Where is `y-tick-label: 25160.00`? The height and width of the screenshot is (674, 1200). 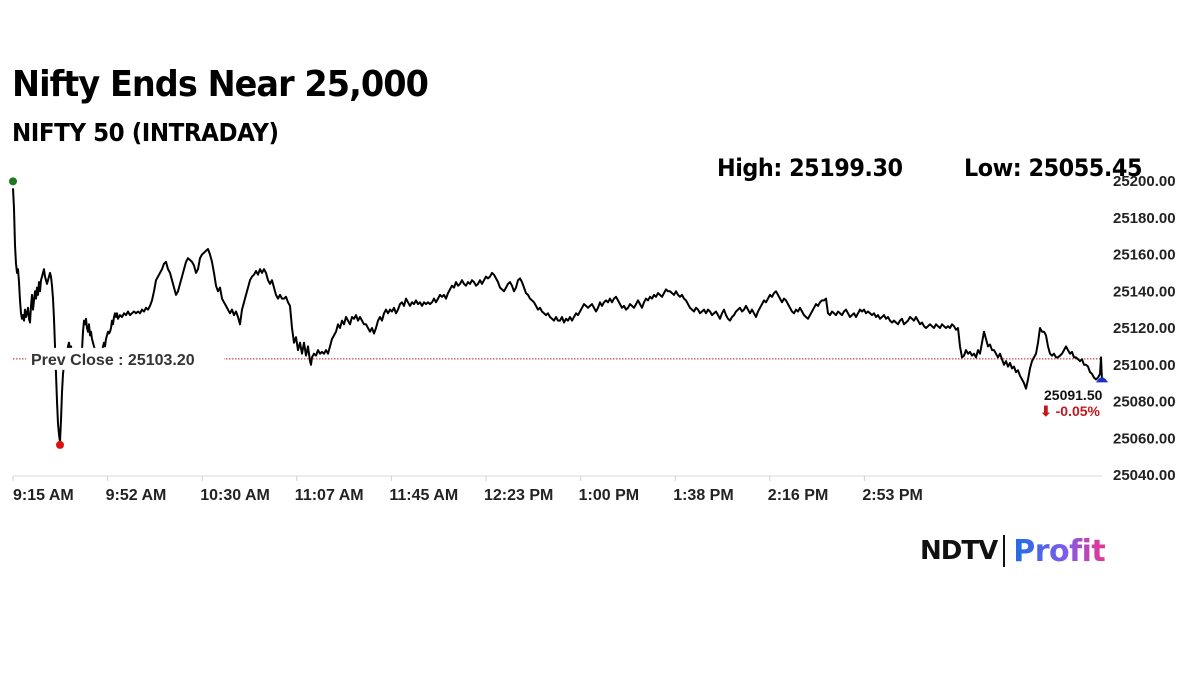
y-tick-label: 25160.00 is located at coordinates (1144, 255).